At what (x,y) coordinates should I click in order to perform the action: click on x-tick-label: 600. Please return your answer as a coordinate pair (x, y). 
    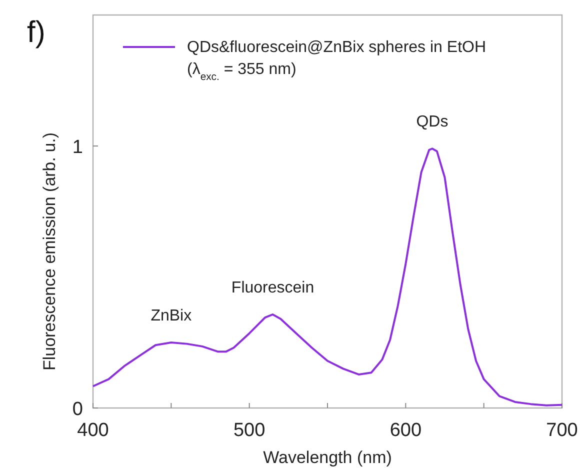
    Looking at the image, I should click on (406, 430).